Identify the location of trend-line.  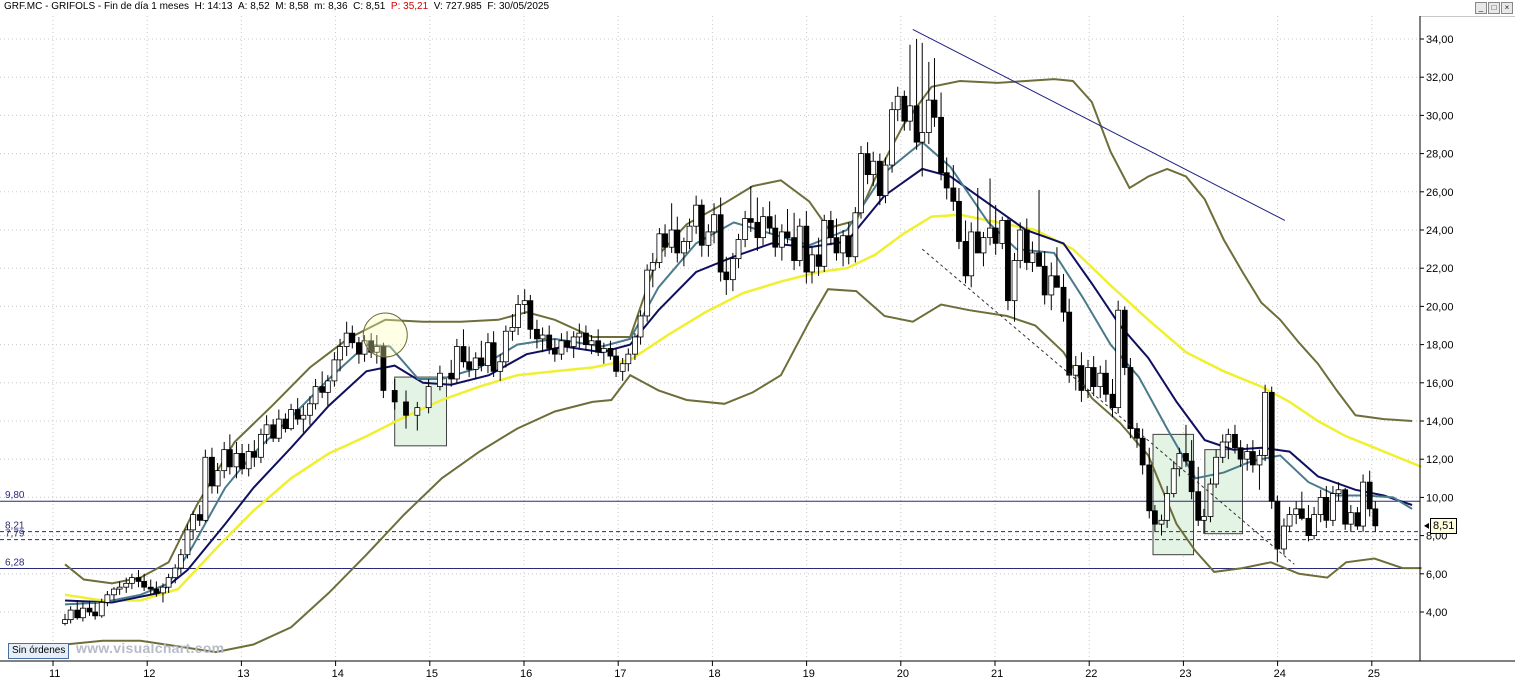
(1099, 125).